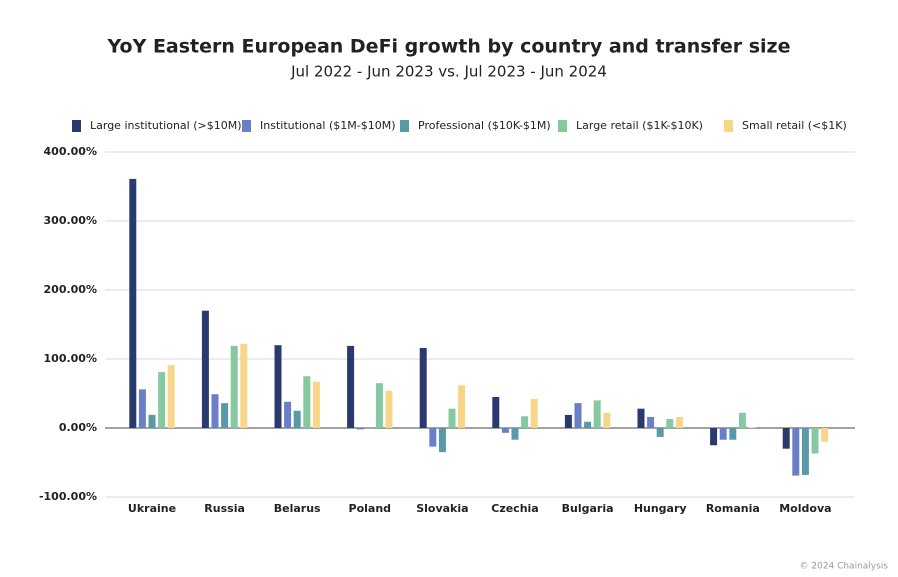 The width and height of the screenshot is (898, 577). Describe the element at coordinates (660, 508) in the screenshot. I see `x-tick-label: Hungary` at that location.